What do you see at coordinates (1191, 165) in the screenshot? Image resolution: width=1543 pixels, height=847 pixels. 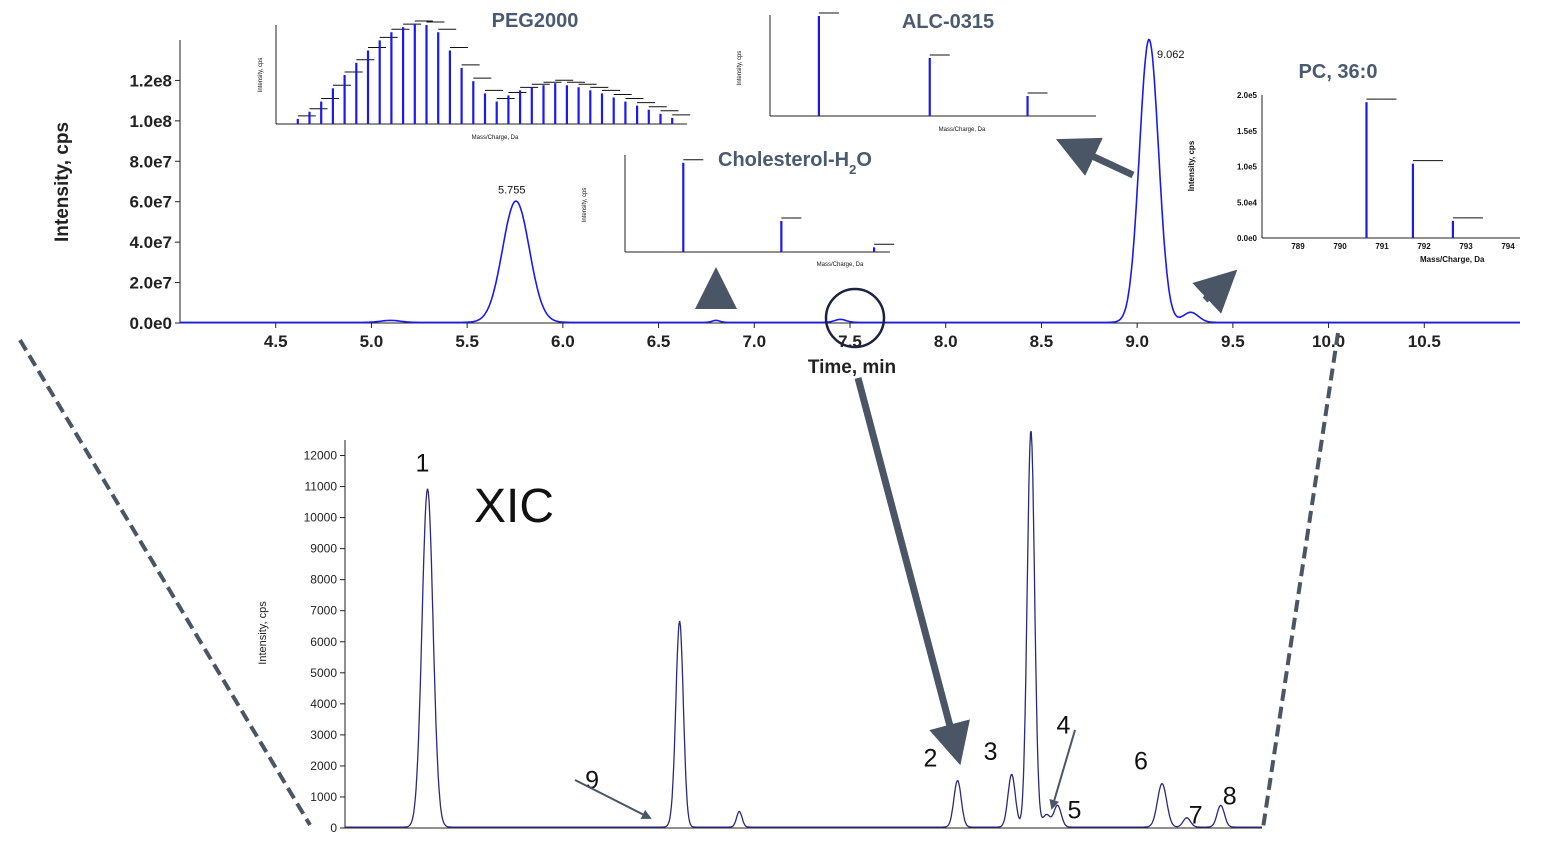 I see `pc-y-label: Intensity, cps` at bounding box center [1191, 165].